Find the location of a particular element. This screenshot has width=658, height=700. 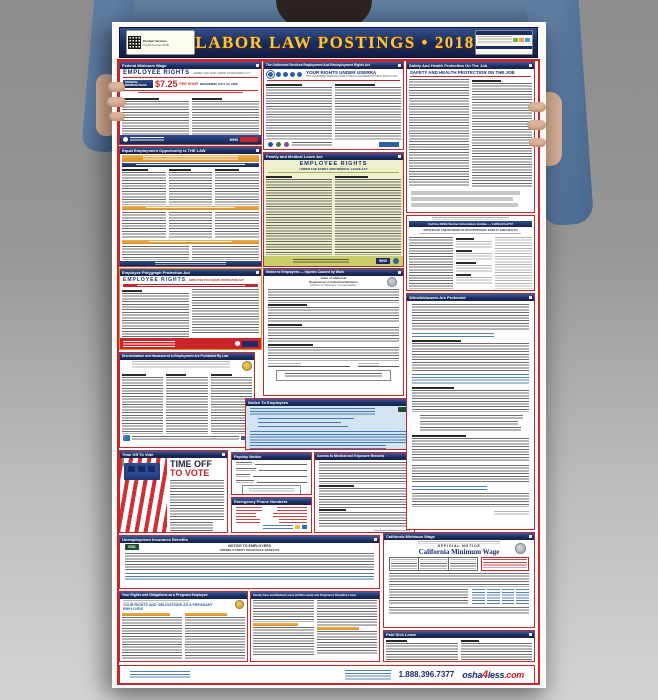

section-header-label: Access to Medical and Exposure Records is located at coordinates (351, 456).